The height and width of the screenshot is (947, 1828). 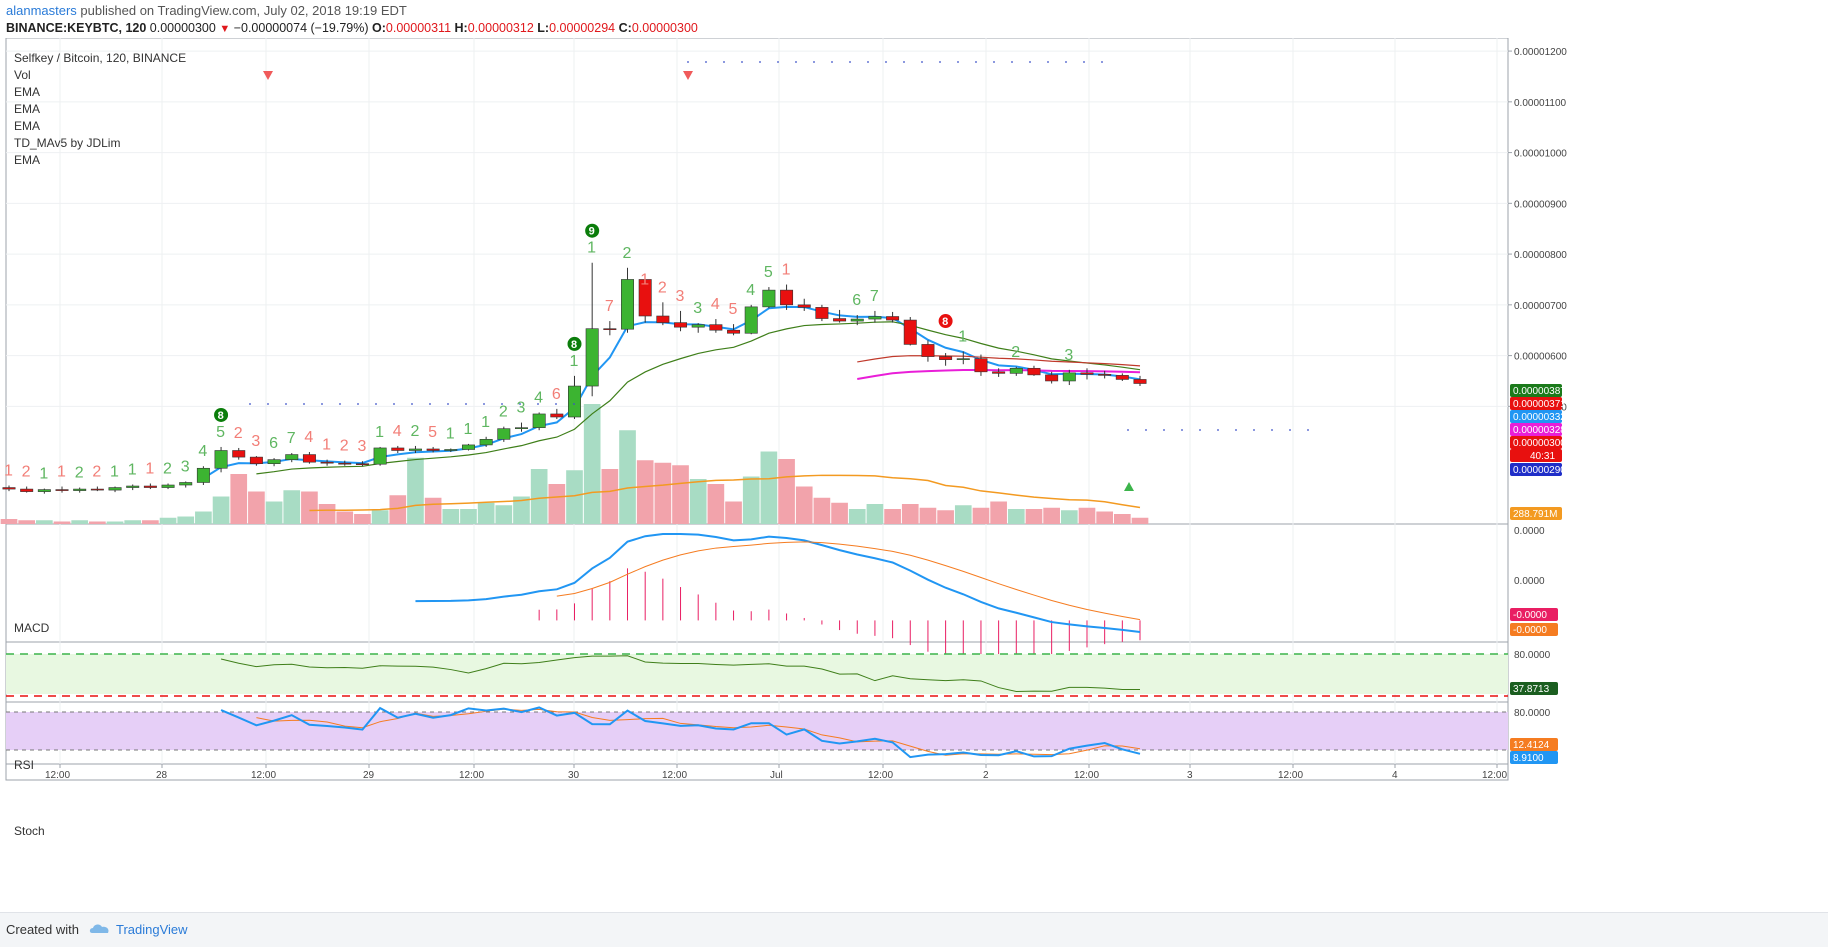 What do you see at coordinates (609, 306) in the screenshot?
I see `td-count-down: 7` at bounding box center [609, 306].